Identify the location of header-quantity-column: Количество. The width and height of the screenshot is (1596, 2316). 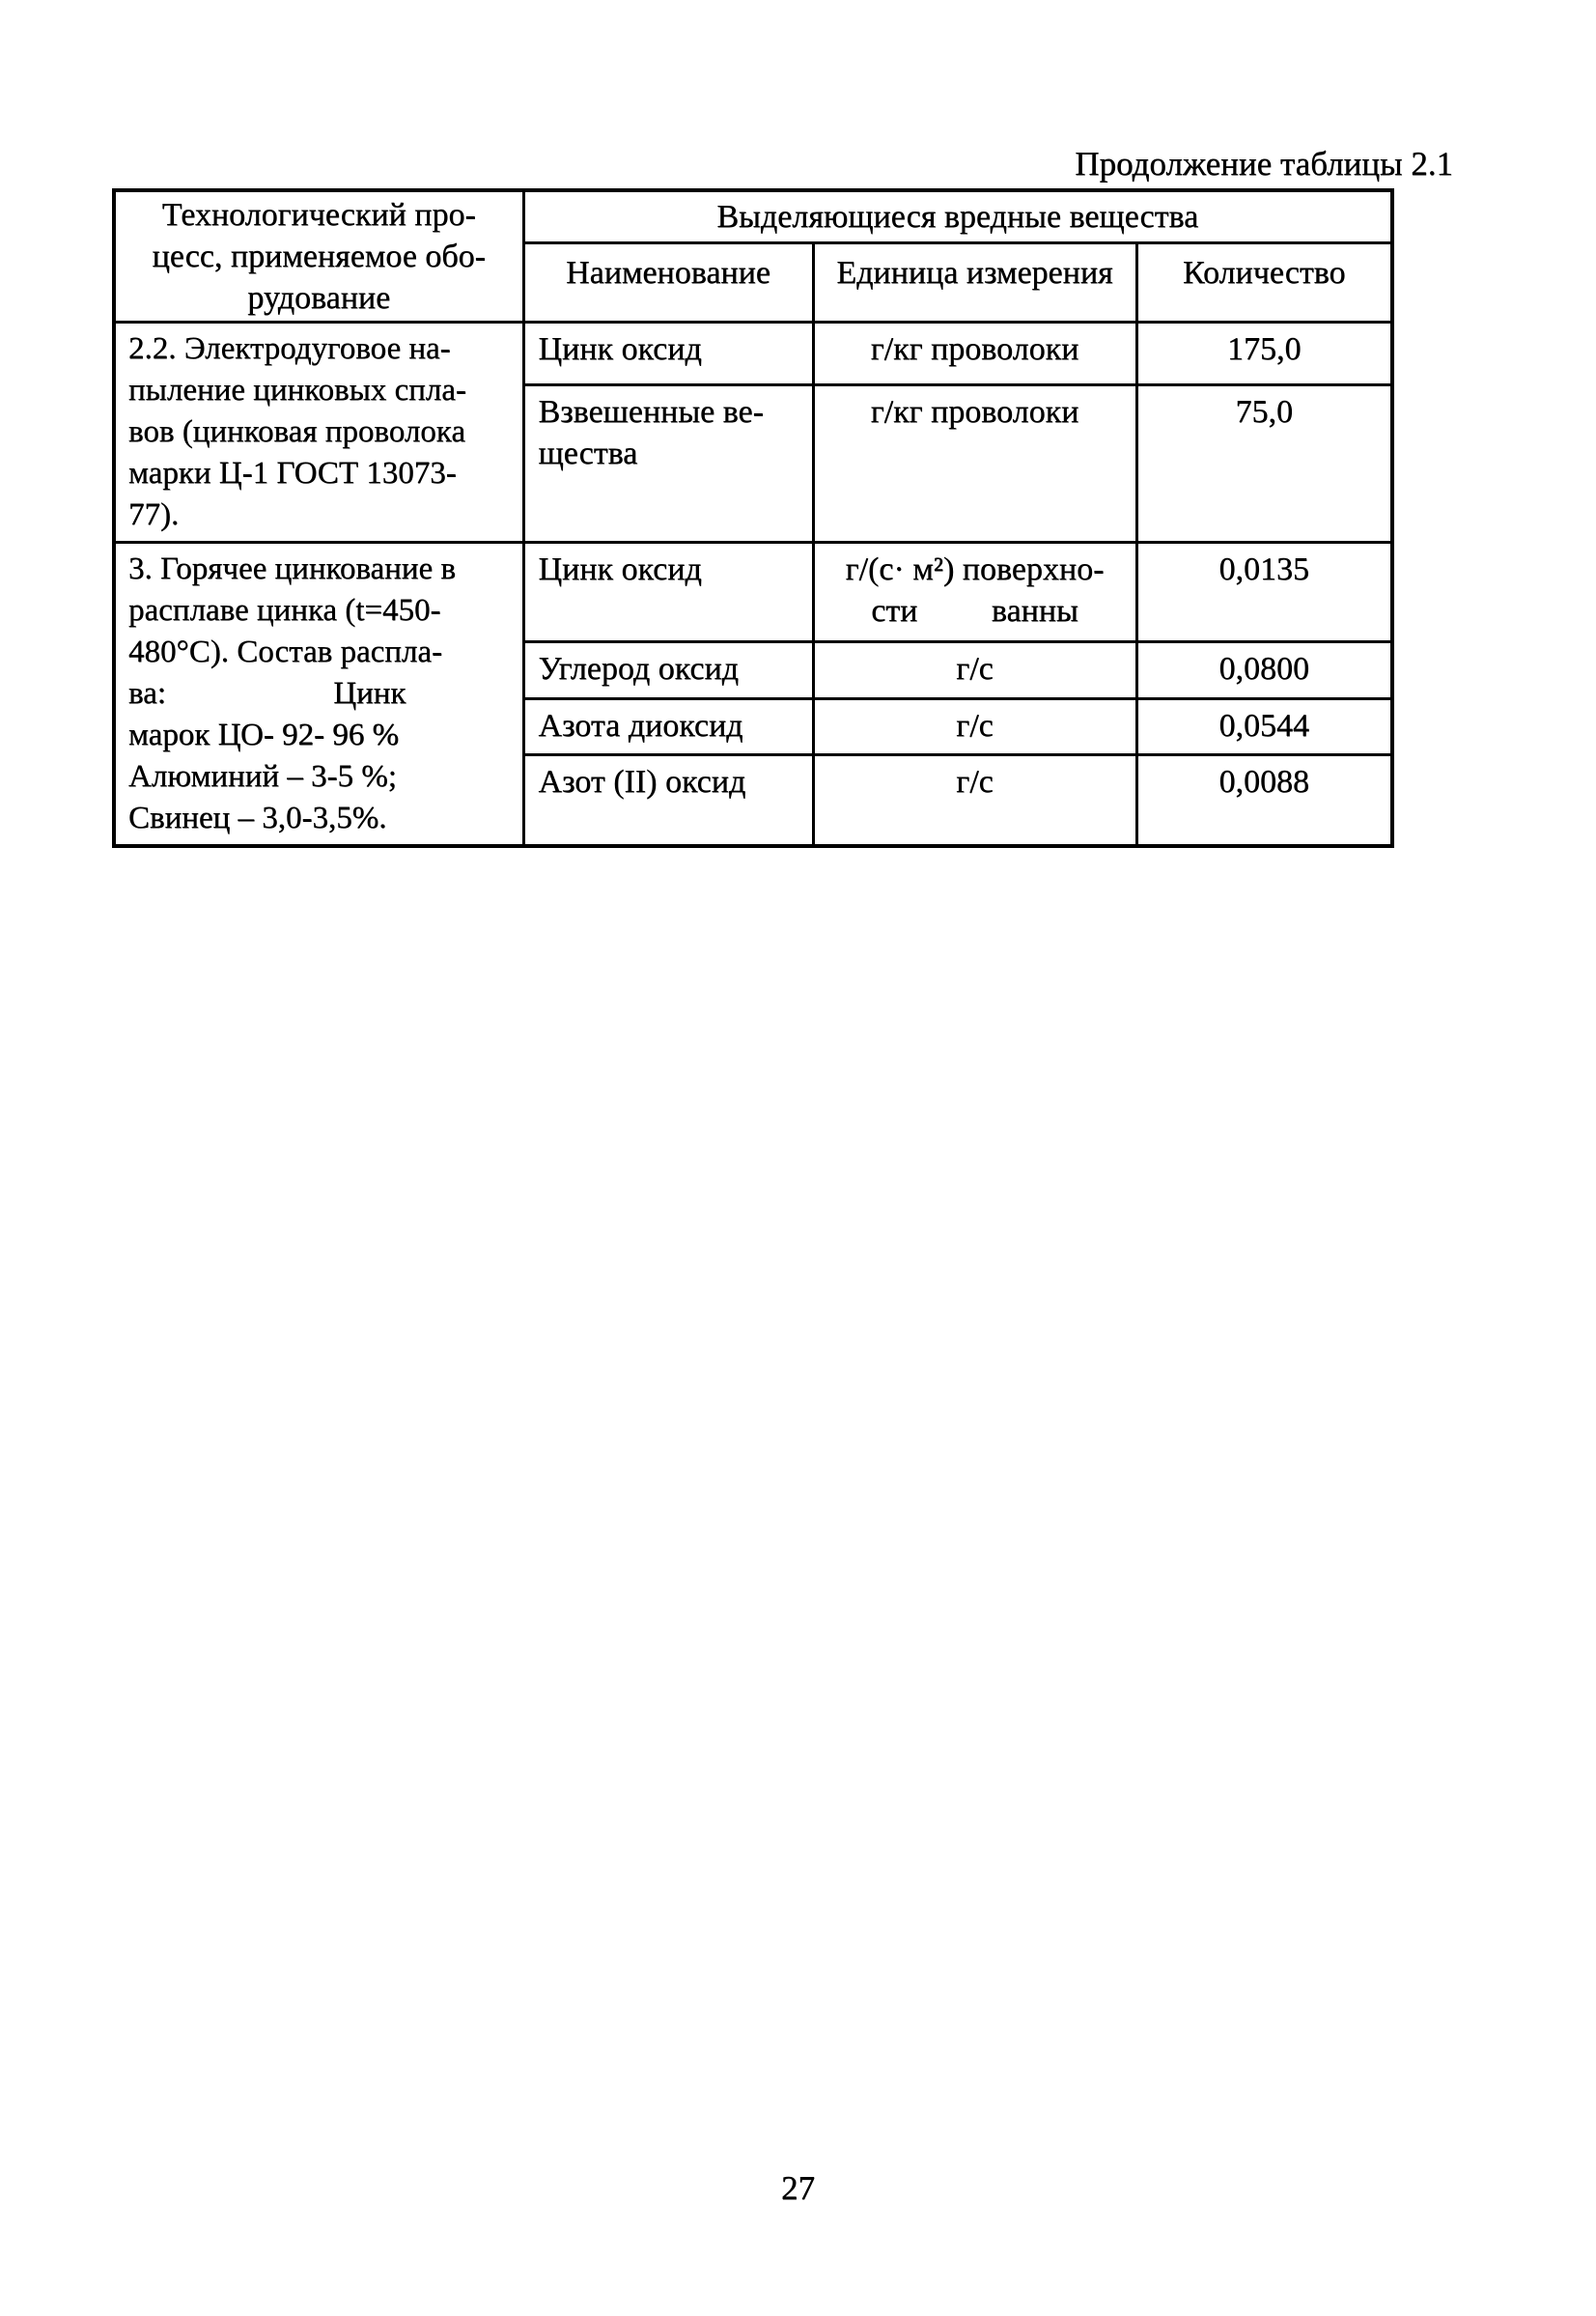
(1264, 282).